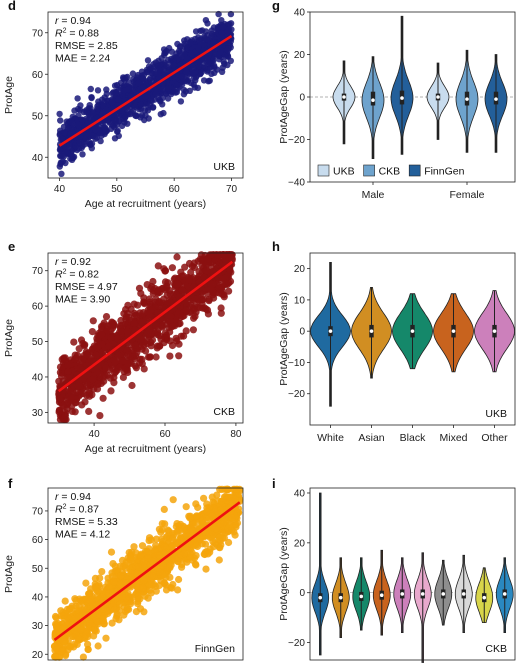 This screenshot has height=671, width=526. What do you see at coordinates (373, 195) in the screenshot?
I see `x-category-label: Male` at bounding box center [373, 195].